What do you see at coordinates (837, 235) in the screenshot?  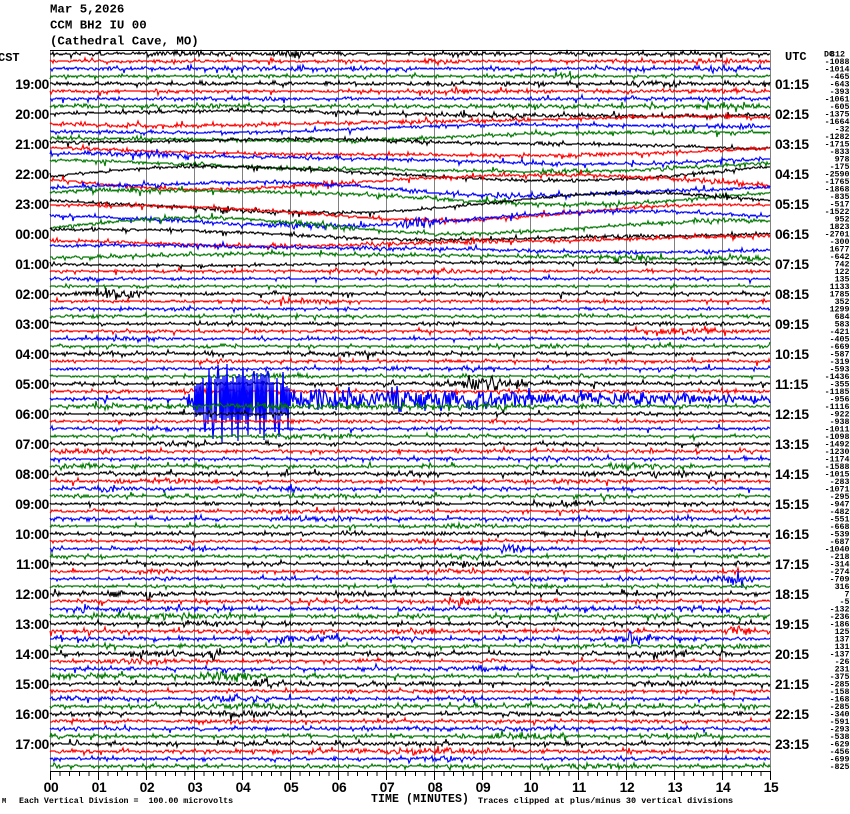 I see `svg-text: -2701` at bounding box center [837, 235].